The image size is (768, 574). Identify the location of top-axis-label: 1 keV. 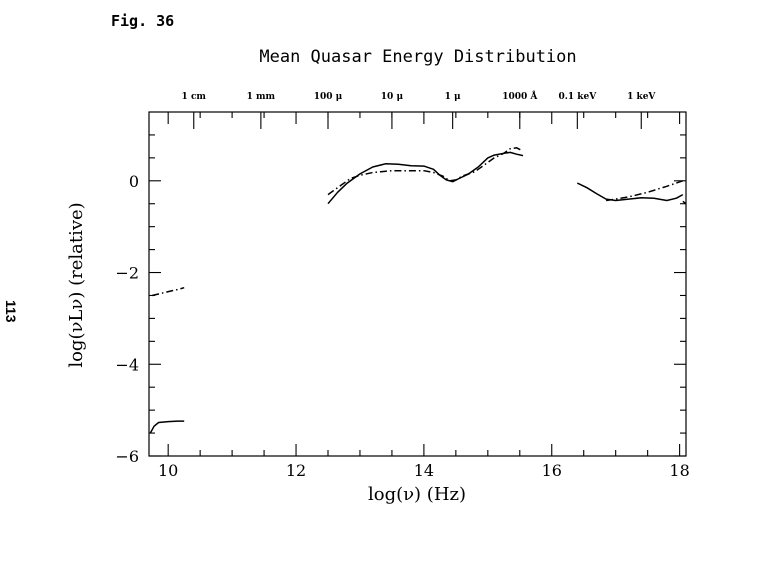
(641, 97).